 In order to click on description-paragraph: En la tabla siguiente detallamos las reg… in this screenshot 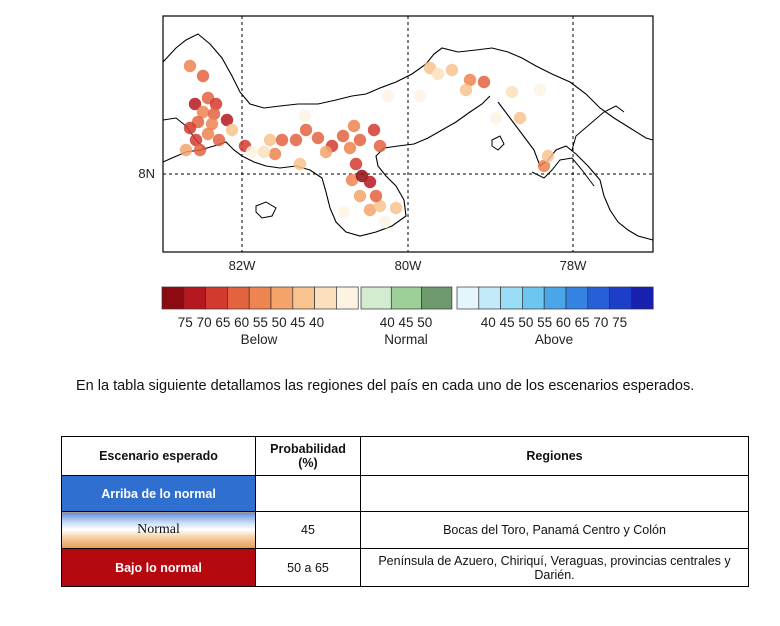, I will do `click(385, 386)`.